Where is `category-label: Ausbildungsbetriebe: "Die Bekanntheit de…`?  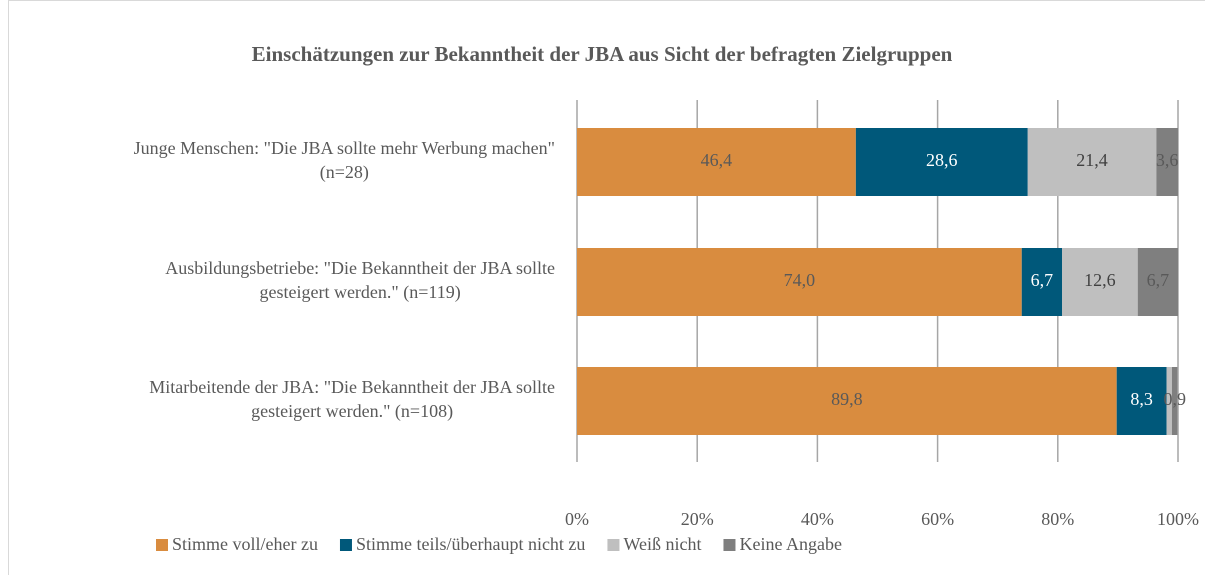
category-label: Ausbildungsbetriebe: "Die Bekanntheit de… is located at coordinates (360, 268).